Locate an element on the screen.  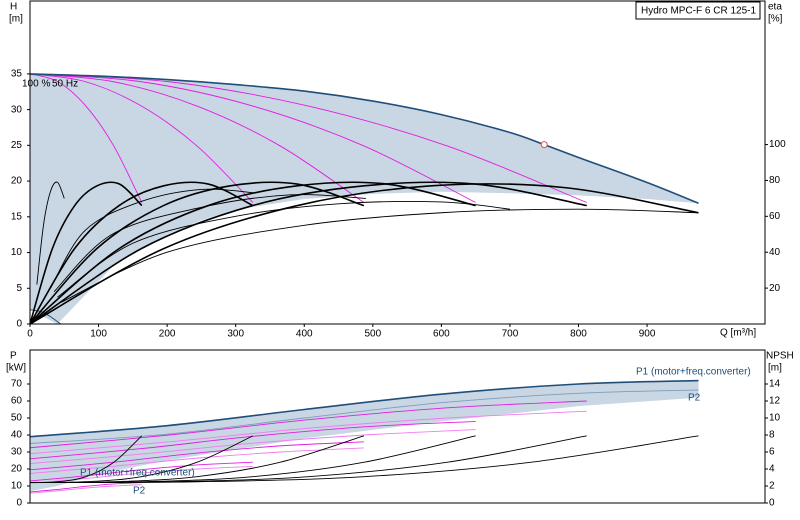
y2-tick-label: 60 is located at coordinates (775, 216).